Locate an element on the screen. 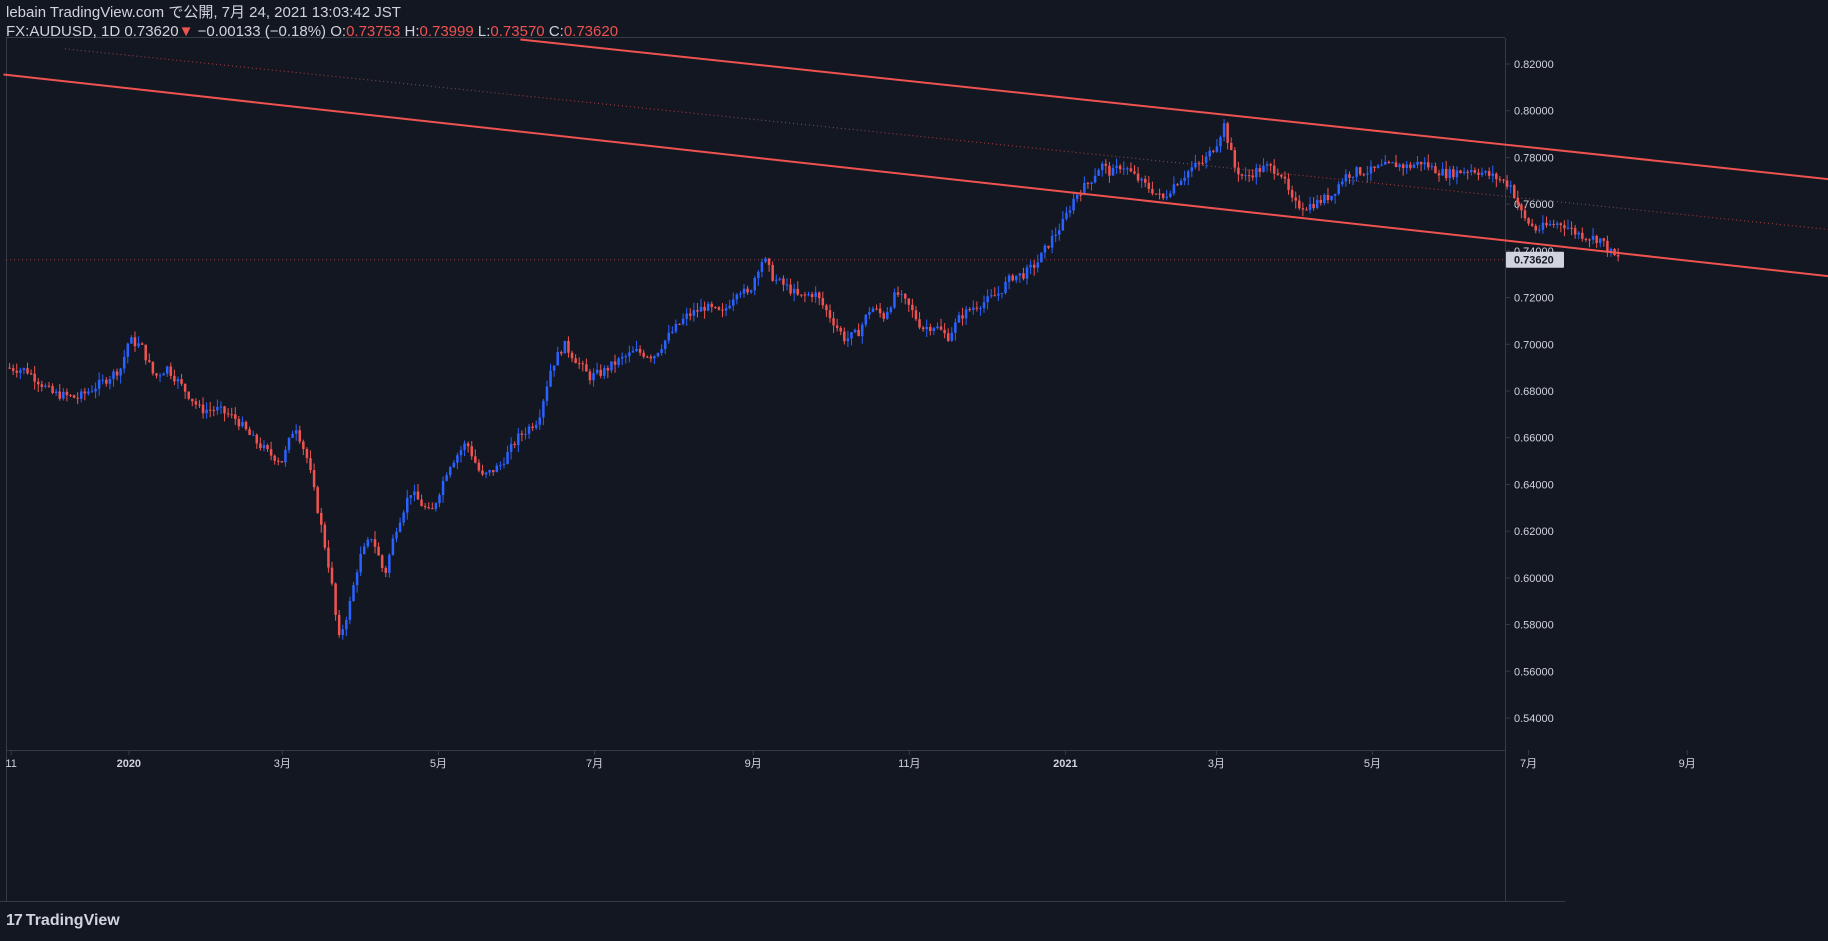 This screenshot has width=1828, height=941. channel-upper-line is located at coordinates (1174, 124).